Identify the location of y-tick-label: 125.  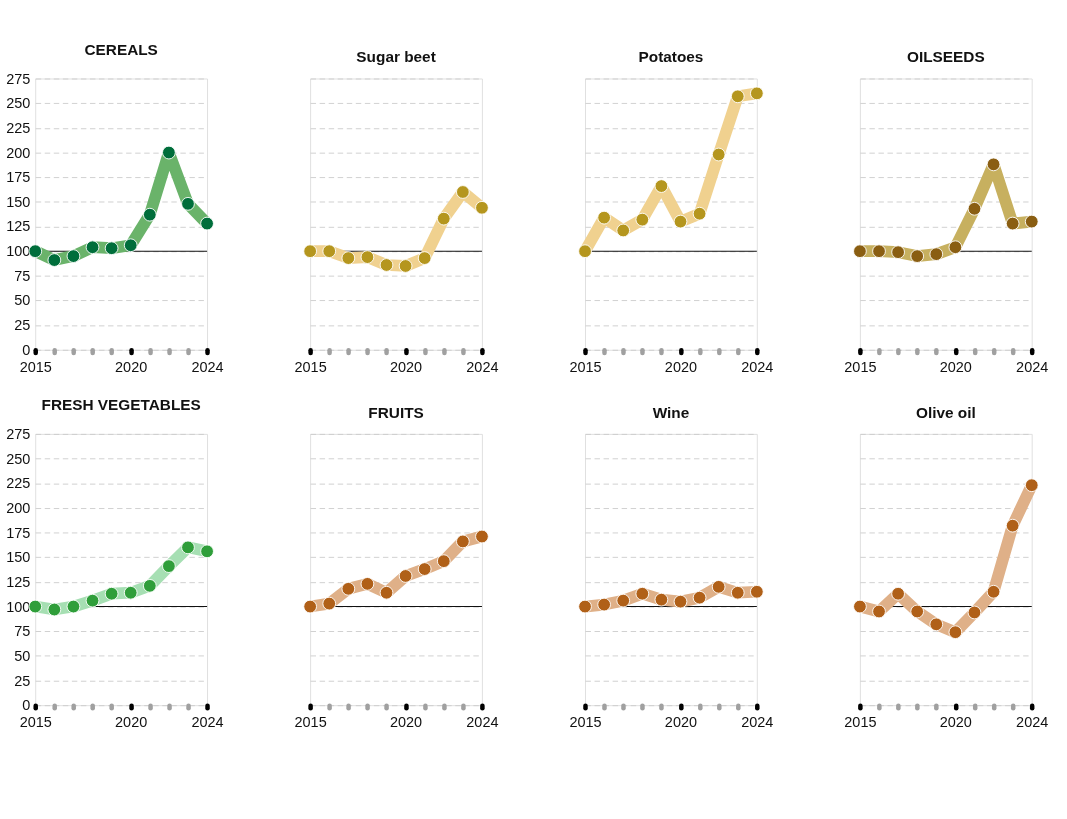
(18, 581).